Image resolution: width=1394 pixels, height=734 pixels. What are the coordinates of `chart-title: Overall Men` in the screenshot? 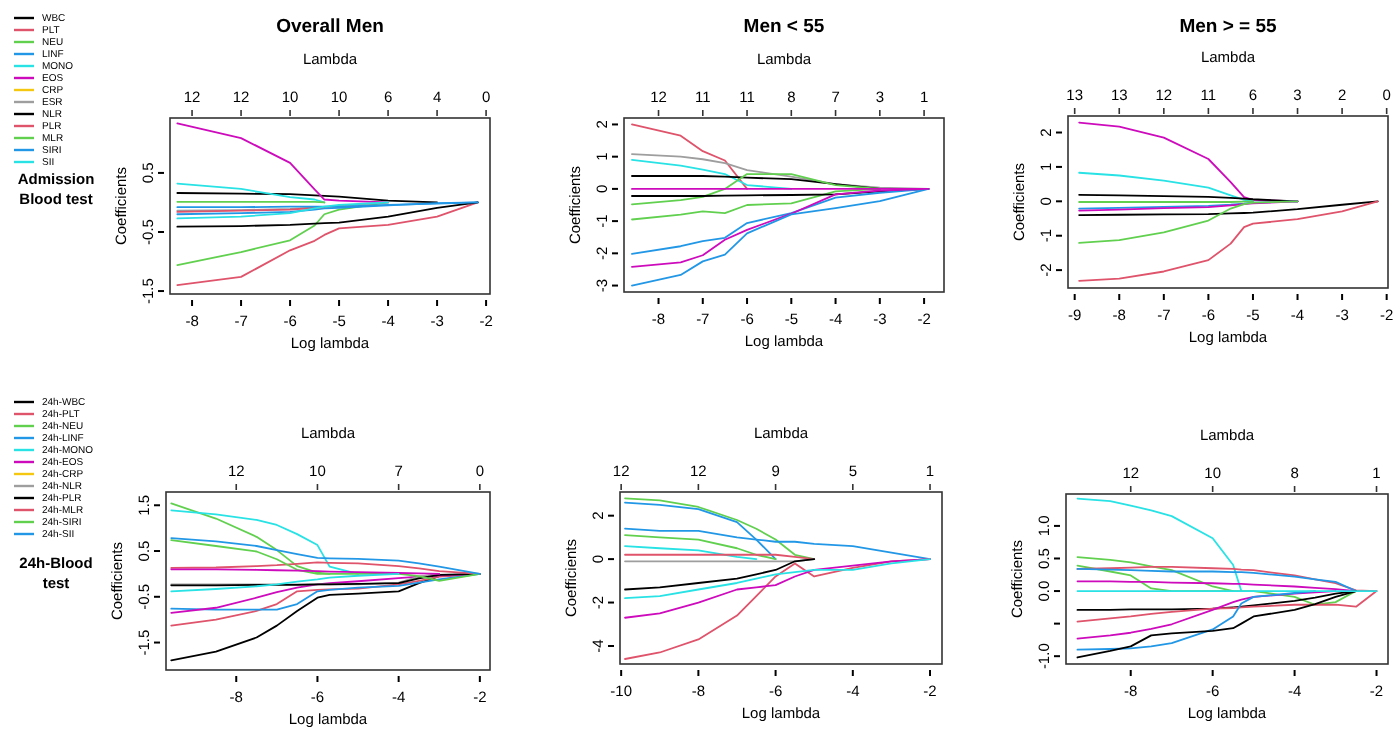 It's located at (330, 27).